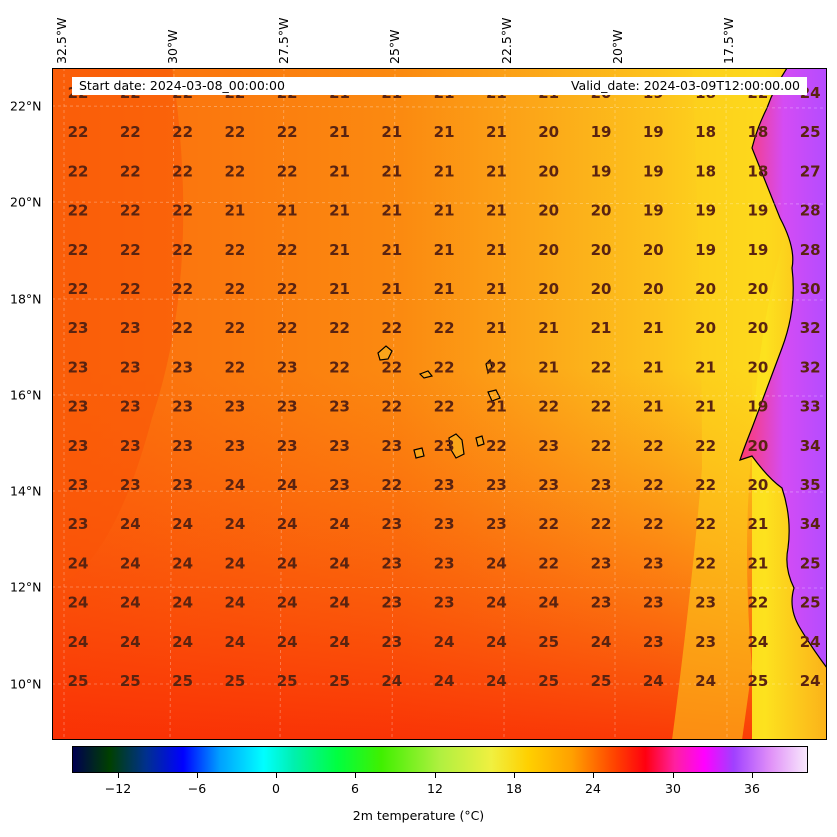  I want to click on coastal-cool-plume, so click(729, 404).